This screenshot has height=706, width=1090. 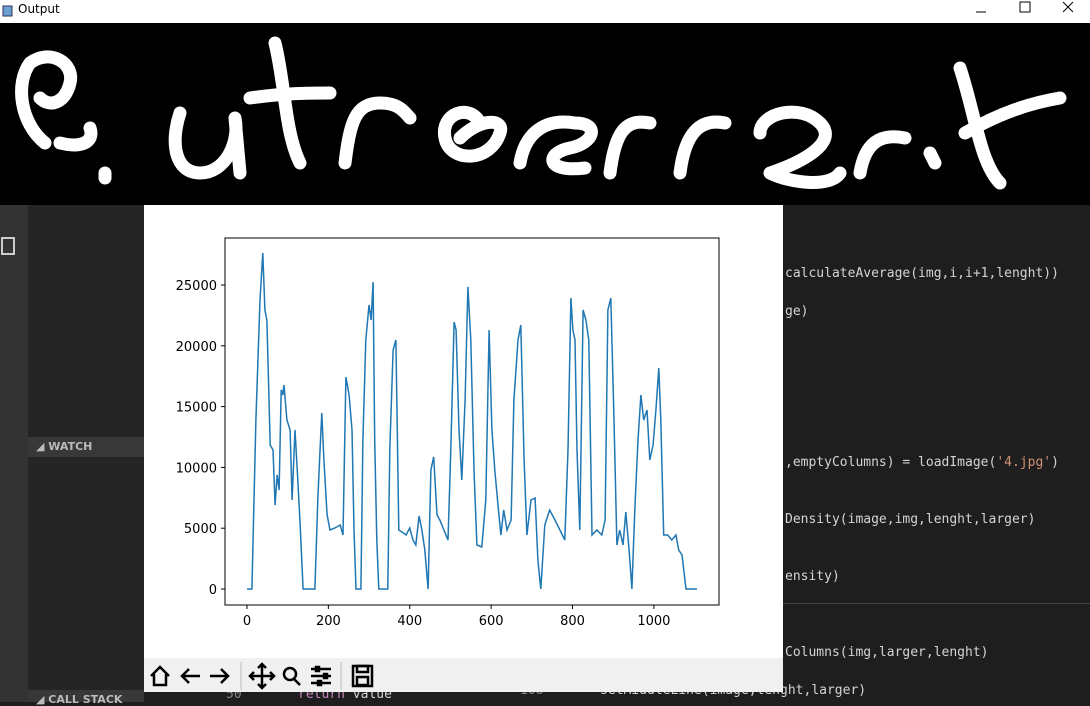 I want to click on x-tick-label: 200, so click(x=328, y=621).